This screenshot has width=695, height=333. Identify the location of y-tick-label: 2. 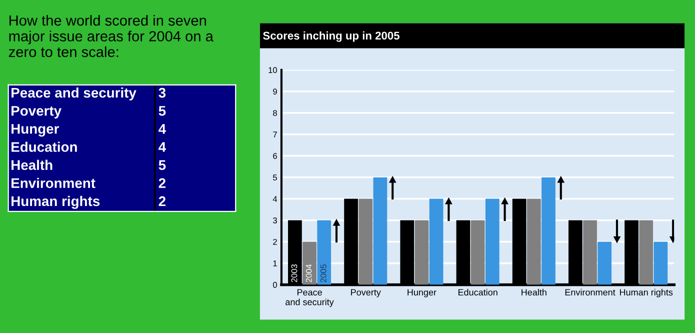
(275, 241).